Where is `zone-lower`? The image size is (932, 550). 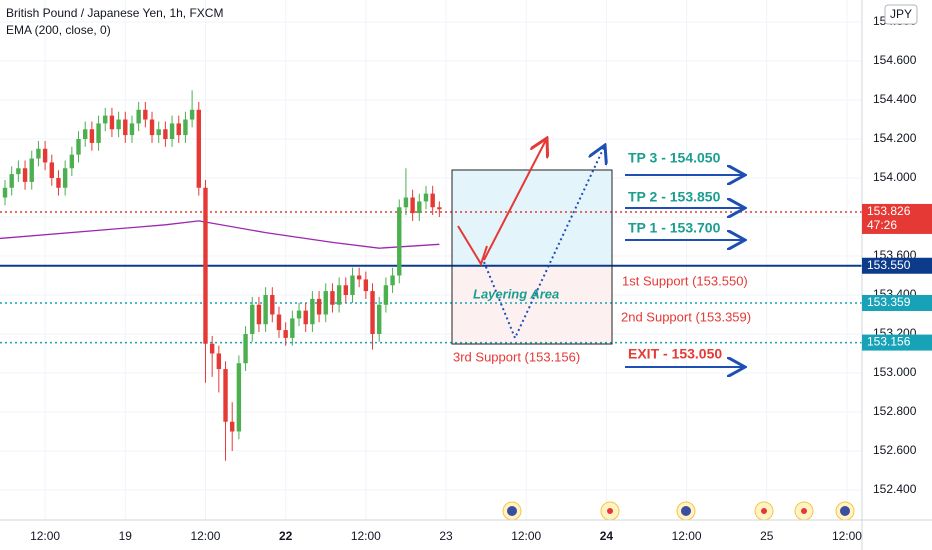 zone-lower is located at coordinates (532, 305).